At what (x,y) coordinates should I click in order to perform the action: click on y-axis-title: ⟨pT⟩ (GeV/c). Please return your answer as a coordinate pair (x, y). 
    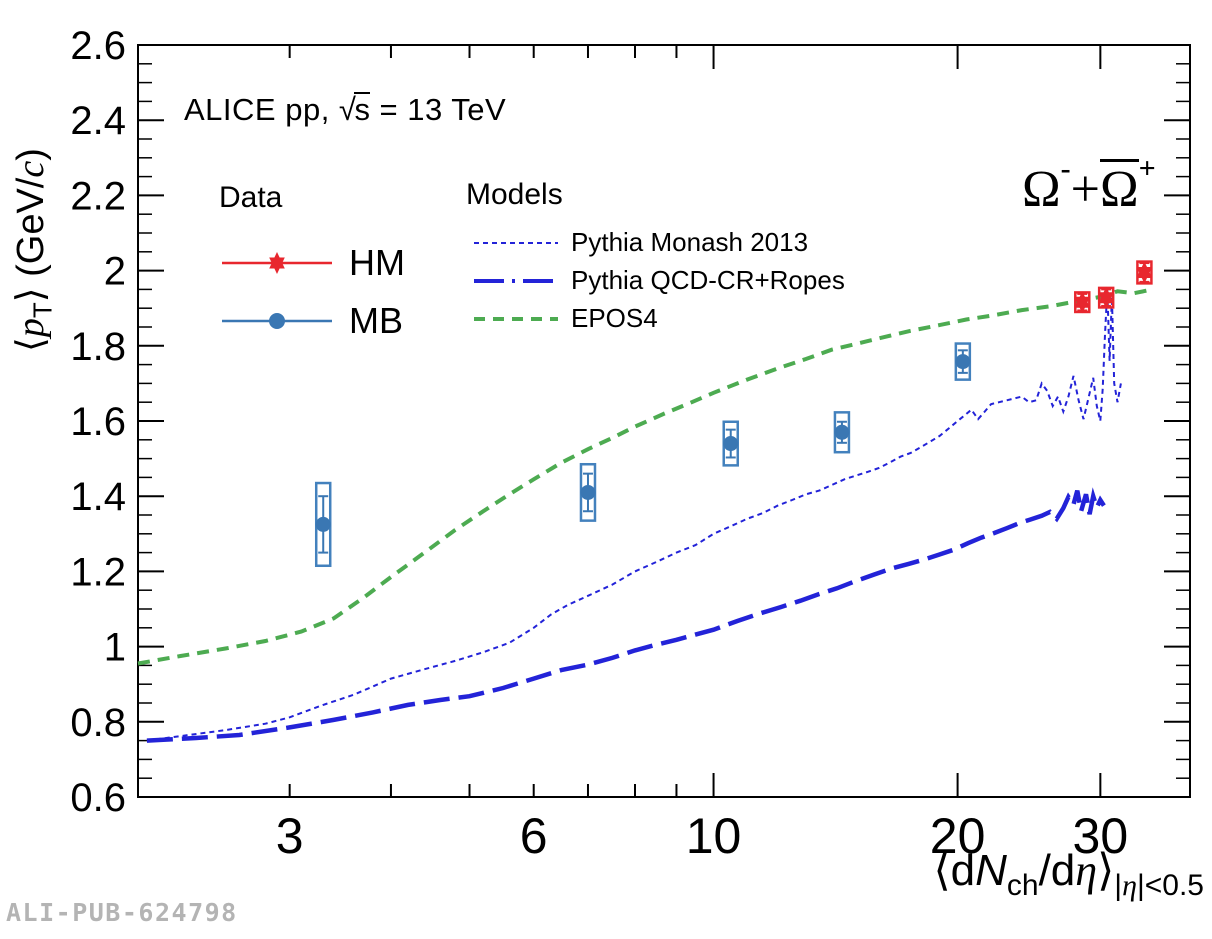
    Looking at the image, I should click on (33, 250).